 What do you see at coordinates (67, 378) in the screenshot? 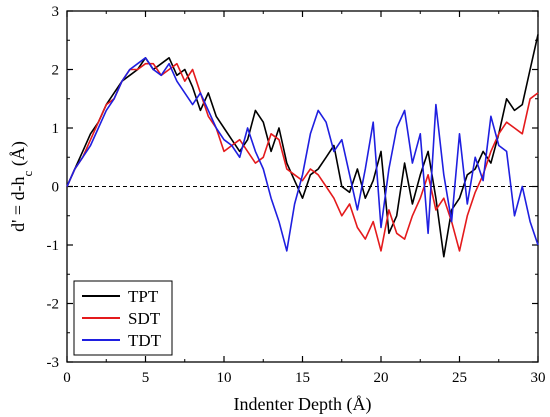
I see `x-tick-label: 0` at bounding box center [67, 378].